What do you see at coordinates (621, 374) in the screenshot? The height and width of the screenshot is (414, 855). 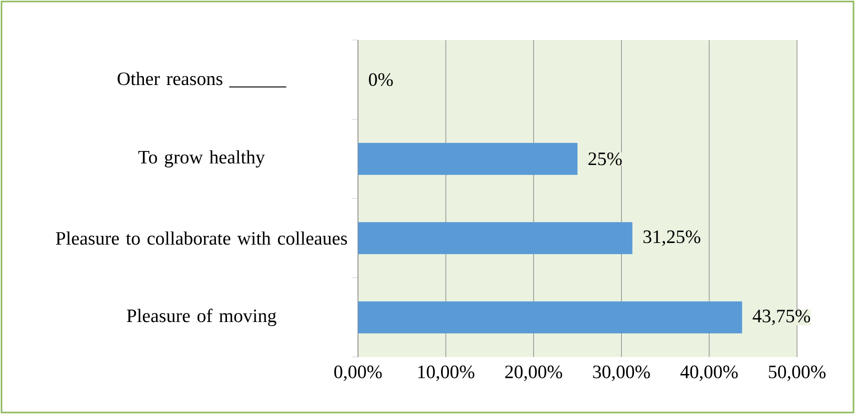 I see `x-tick-label: 30,00%` at bounding box center [621, 374].